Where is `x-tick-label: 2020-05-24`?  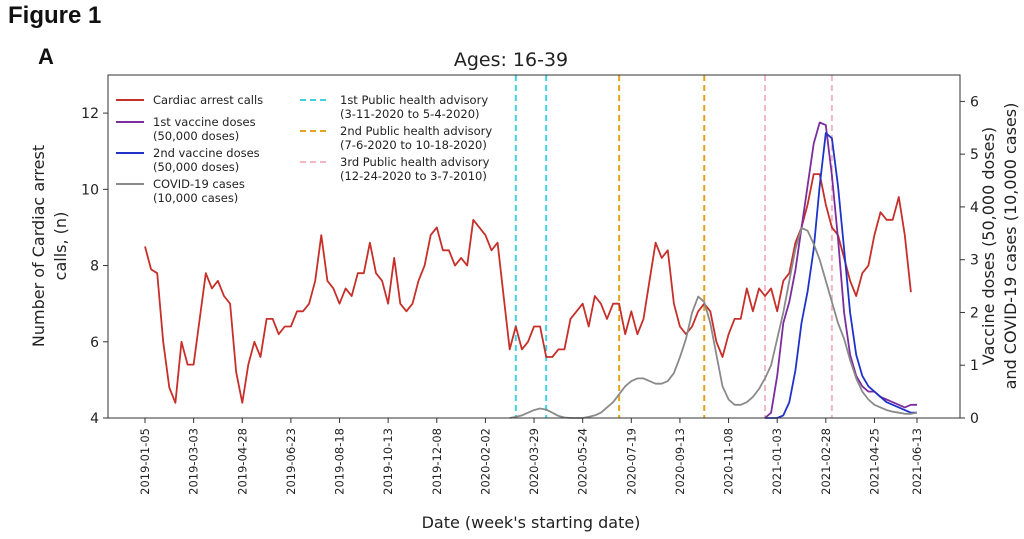
x-tick-label: 2020-05-24 is located at coordinates (583, 461).